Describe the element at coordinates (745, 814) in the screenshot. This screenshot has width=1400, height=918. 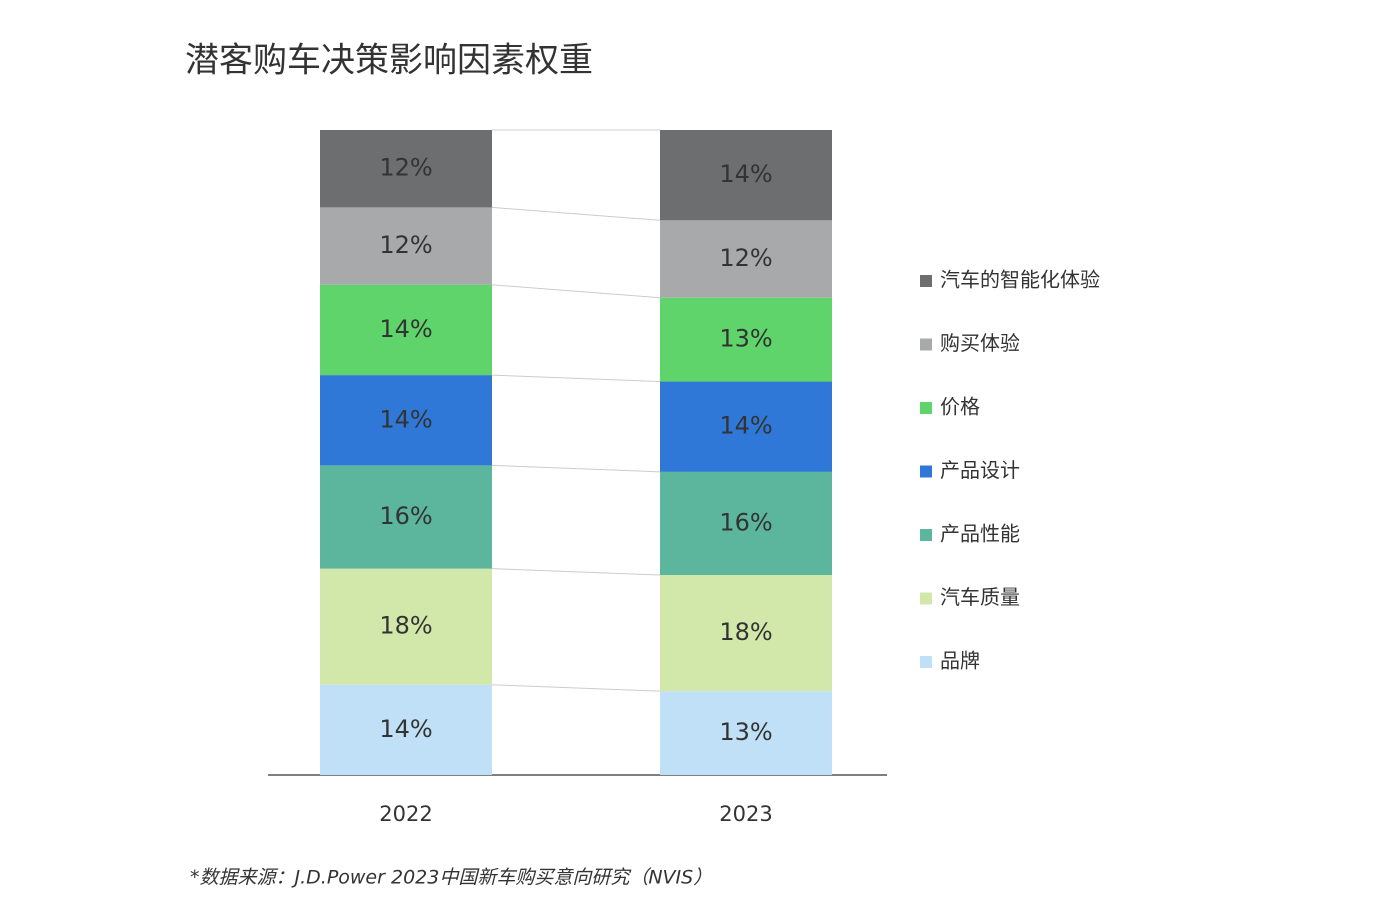
I see `x-tick-label: 2023` at that location.